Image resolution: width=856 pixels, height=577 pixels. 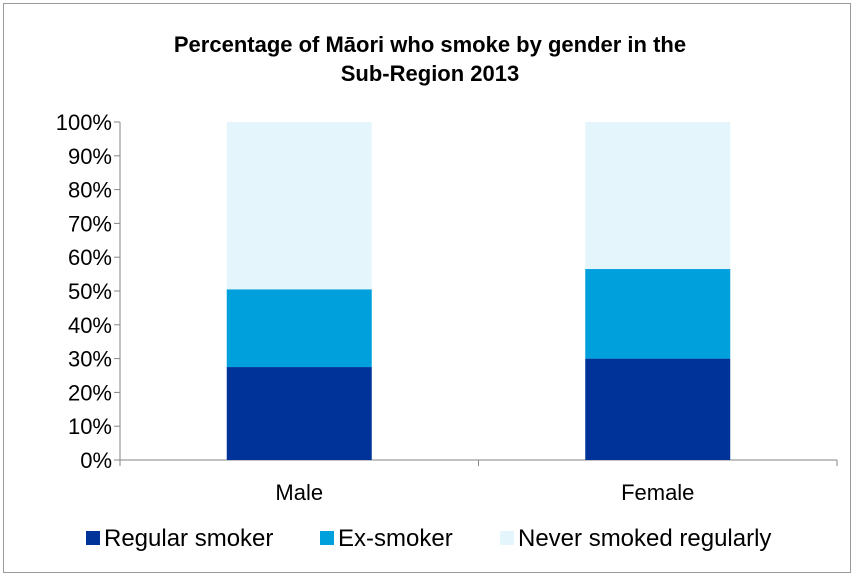 I want to click on legend-label: Never smoked regularly, so click(x=644, y=538).